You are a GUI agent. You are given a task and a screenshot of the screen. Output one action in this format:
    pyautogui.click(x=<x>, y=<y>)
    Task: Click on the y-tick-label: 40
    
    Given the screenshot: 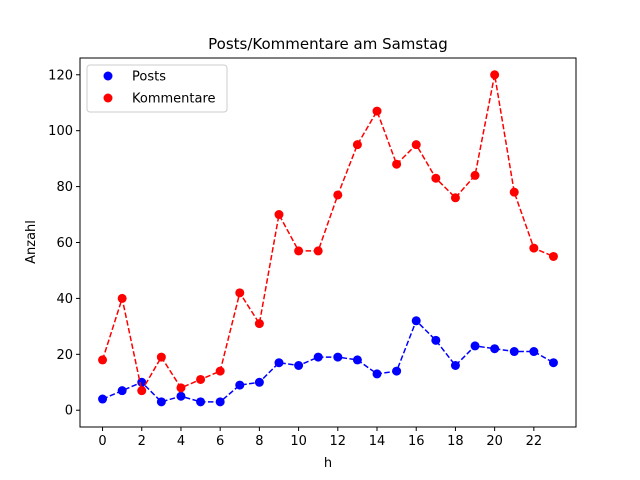 What is the action you would take?
    pyautogui.click(x=64, y=299)
    